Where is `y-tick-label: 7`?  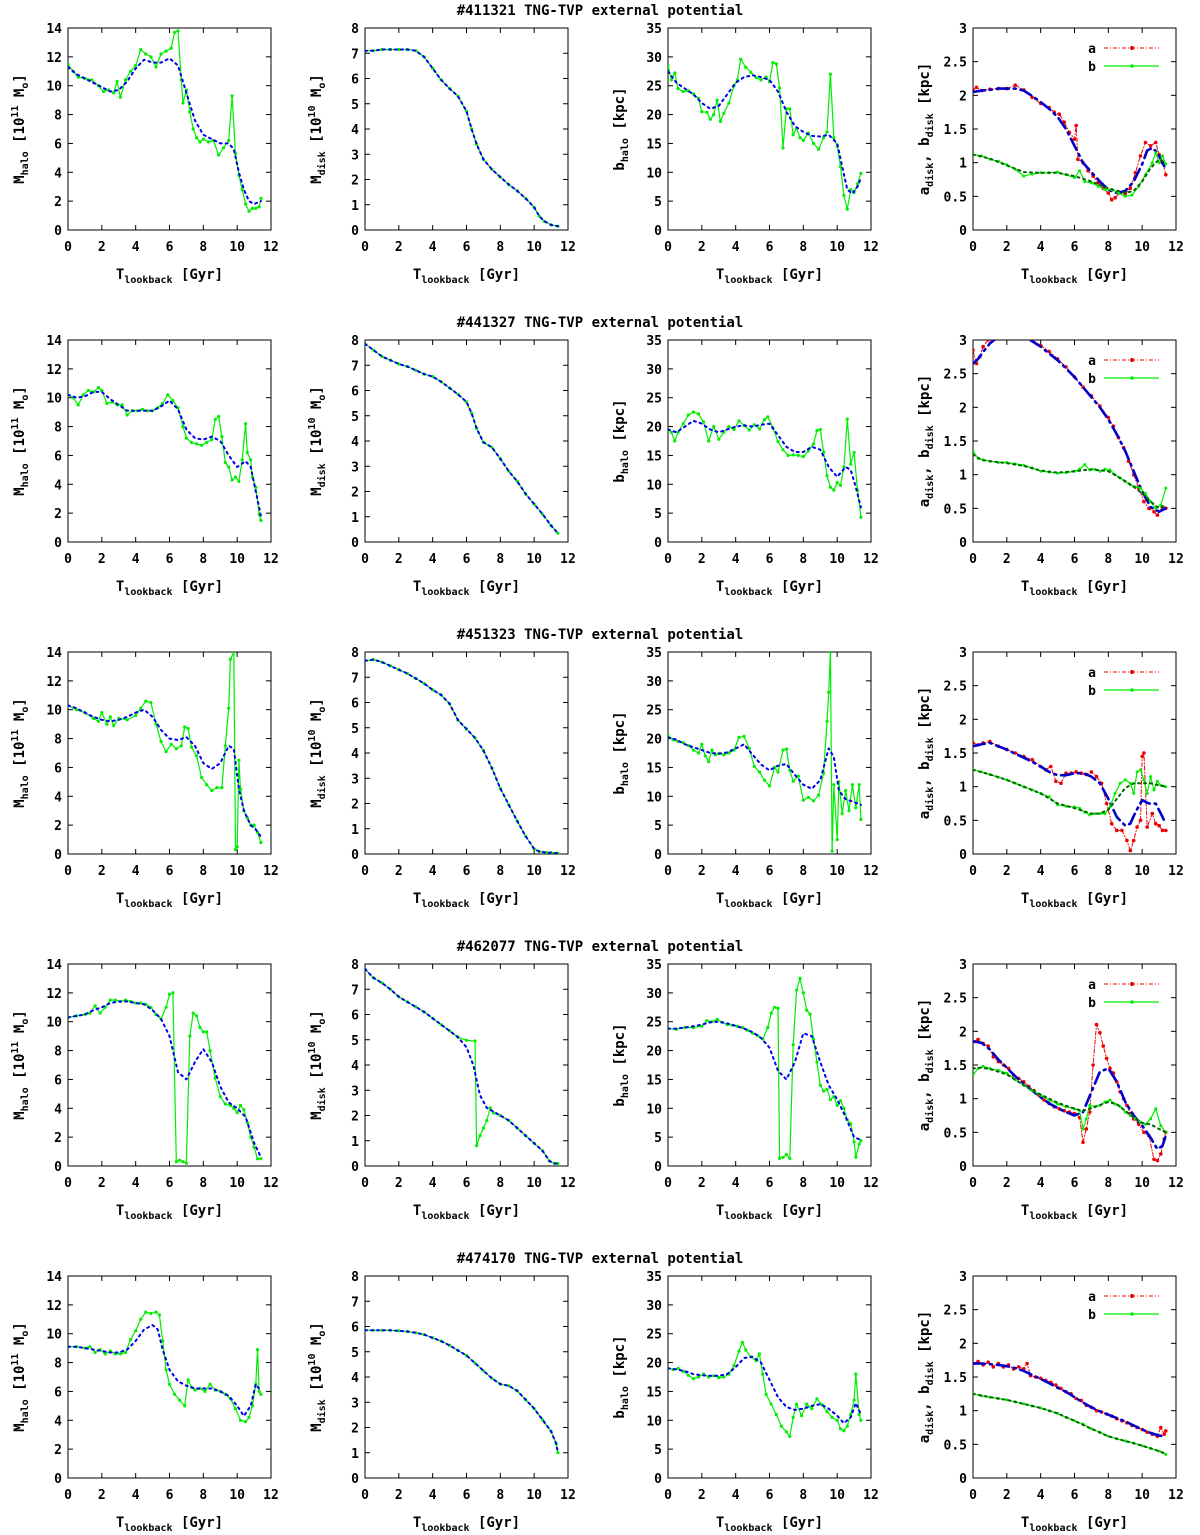
y-tick-label: 7 is located at coordinates (355, 990).